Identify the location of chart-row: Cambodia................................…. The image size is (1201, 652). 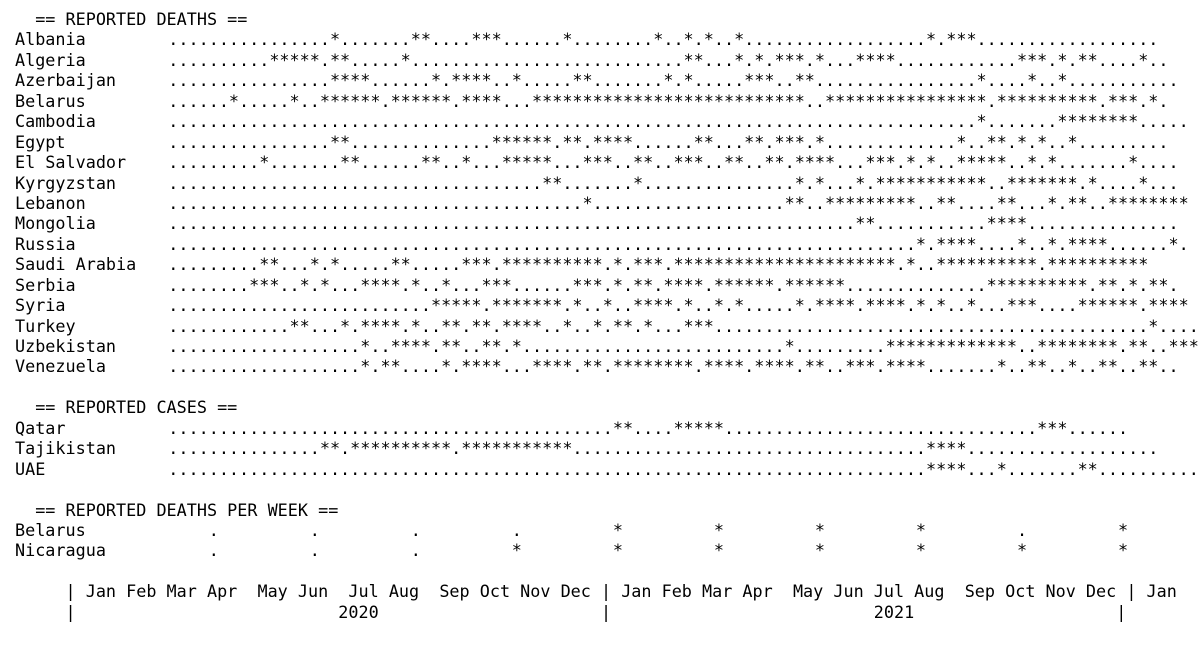
(608, 121).